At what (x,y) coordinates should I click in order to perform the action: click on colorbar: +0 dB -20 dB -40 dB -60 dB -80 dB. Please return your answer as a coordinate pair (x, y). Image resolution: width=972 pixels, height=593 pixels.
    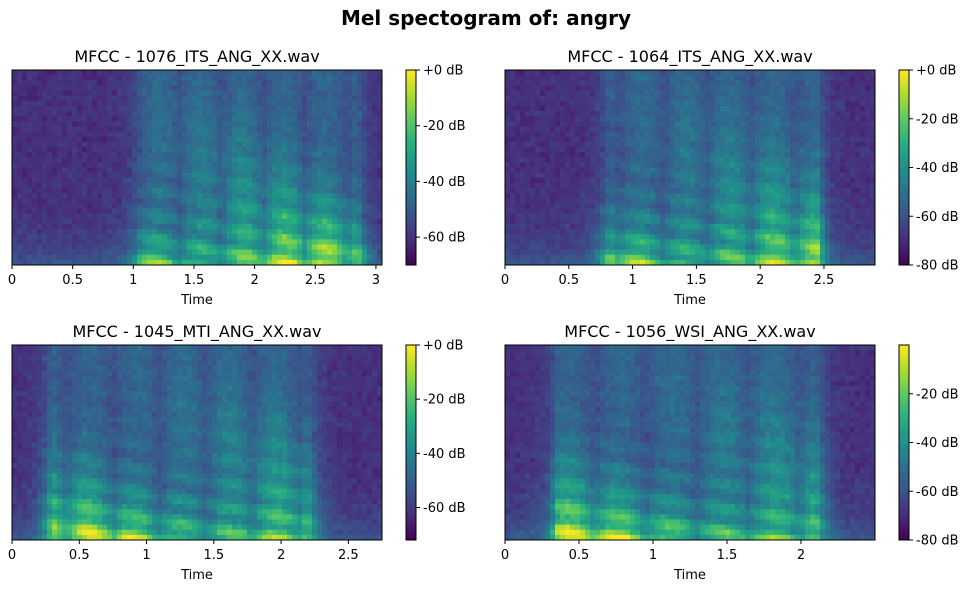
    Looking at the image, I should click on (928, 169).